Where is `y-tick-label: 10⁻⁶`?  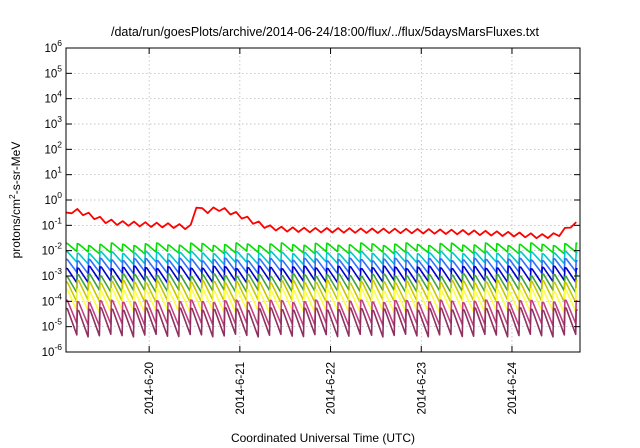
y-tick-label: 10⁻⁶ is located at coordinates (52, 350).